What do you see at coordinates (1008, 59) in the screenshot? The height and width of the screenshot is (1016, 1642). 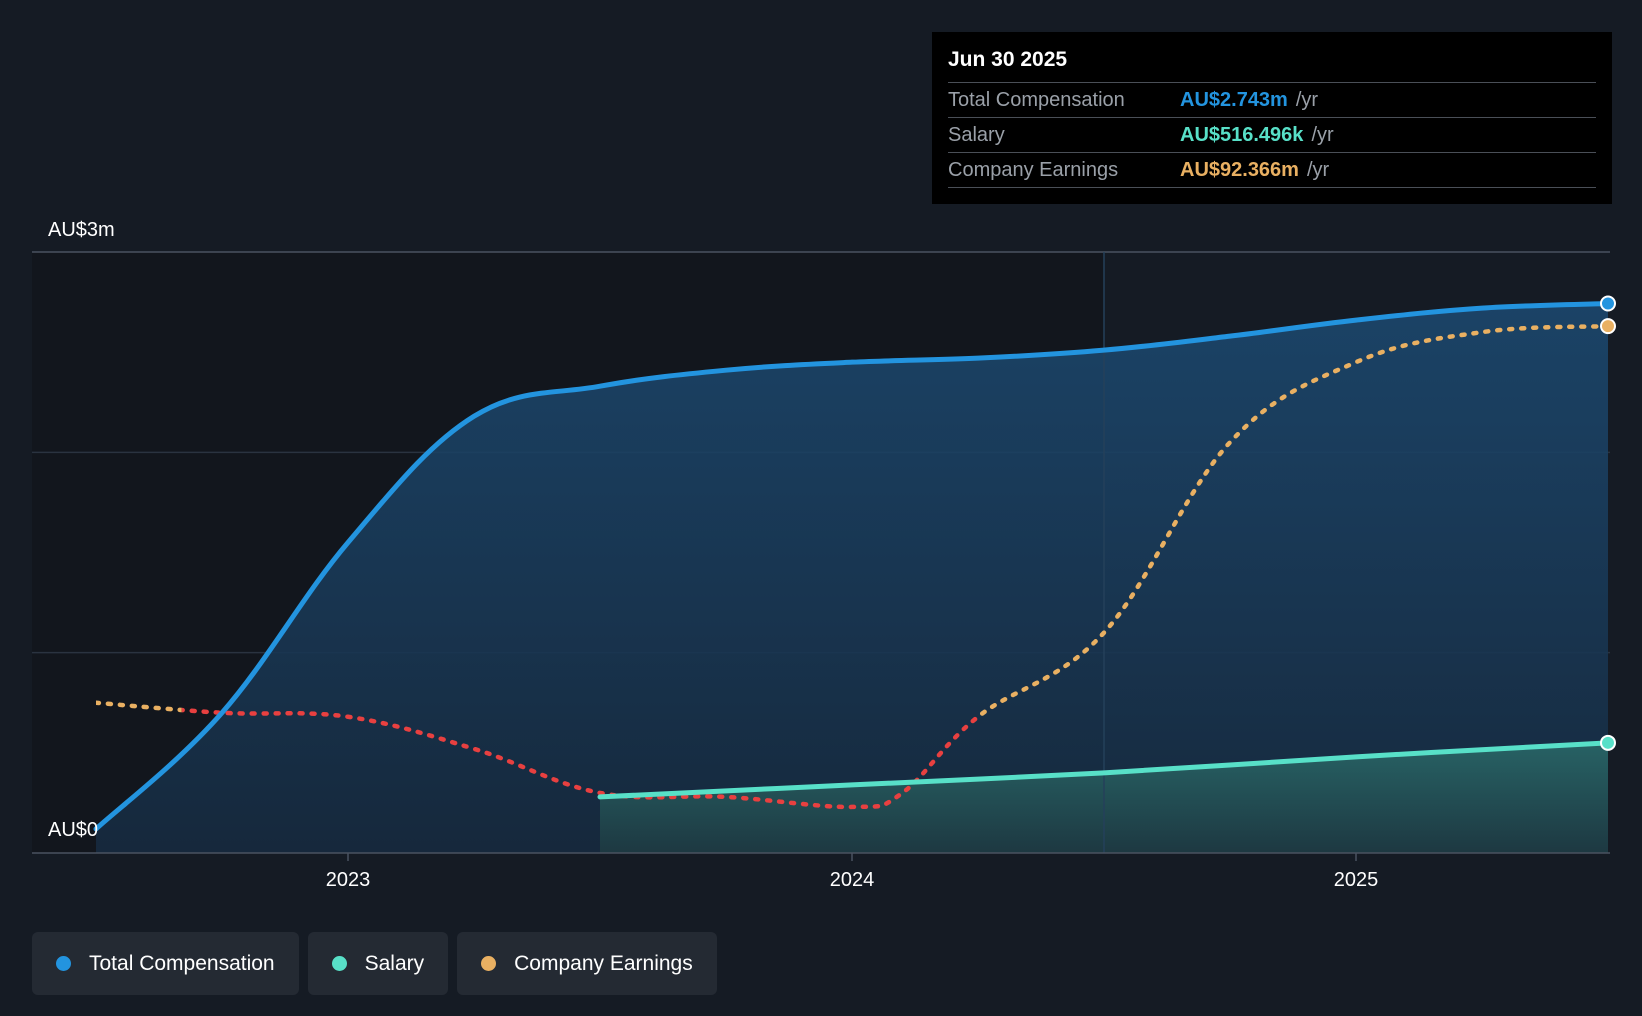 I see `tooltip-date: Jun 30 2025` at bounding box center [1008, 59].